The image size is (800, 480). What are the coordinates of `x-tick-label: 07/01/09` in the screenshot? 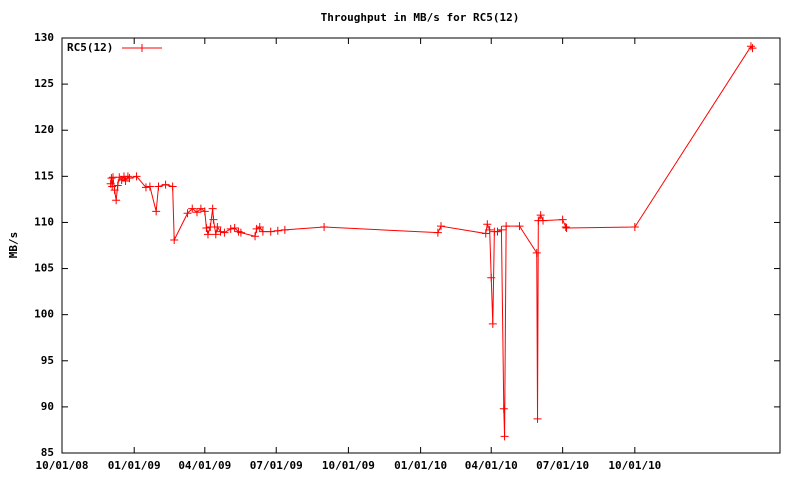 It's located at (276, 465).